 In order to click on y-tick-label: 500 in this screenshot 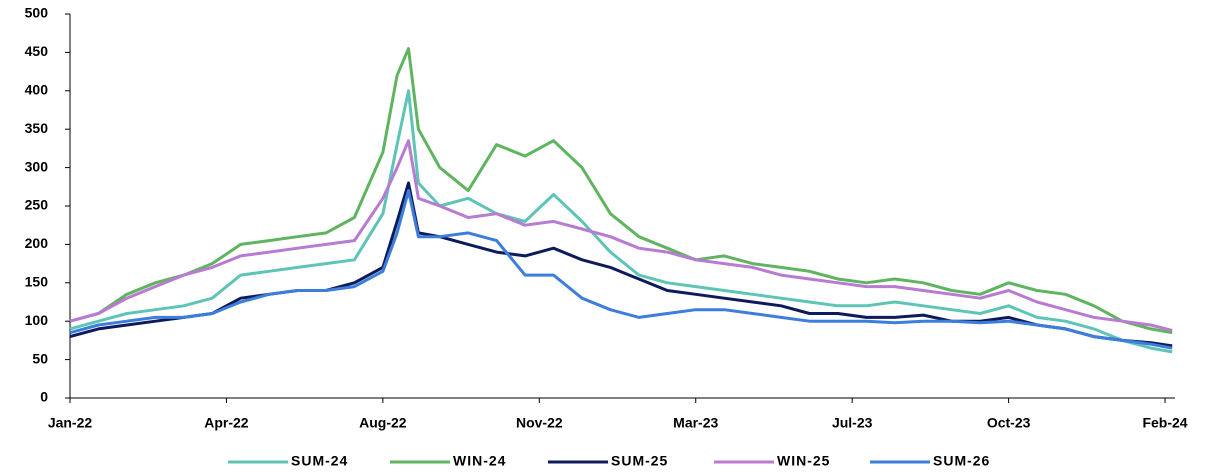, I will do `click(37, 13)`.